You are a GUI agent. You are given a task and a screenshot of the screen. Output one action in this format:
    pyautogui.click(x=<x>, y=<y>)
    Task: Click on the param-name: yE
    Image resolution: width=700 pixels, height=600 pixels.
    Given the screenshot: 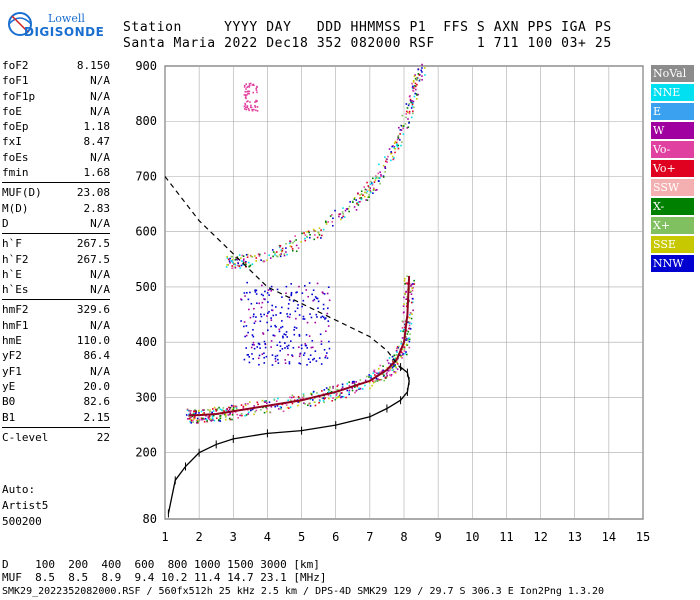 What is the action you would take?
    pyautogui.click(x=9, y=386)
    